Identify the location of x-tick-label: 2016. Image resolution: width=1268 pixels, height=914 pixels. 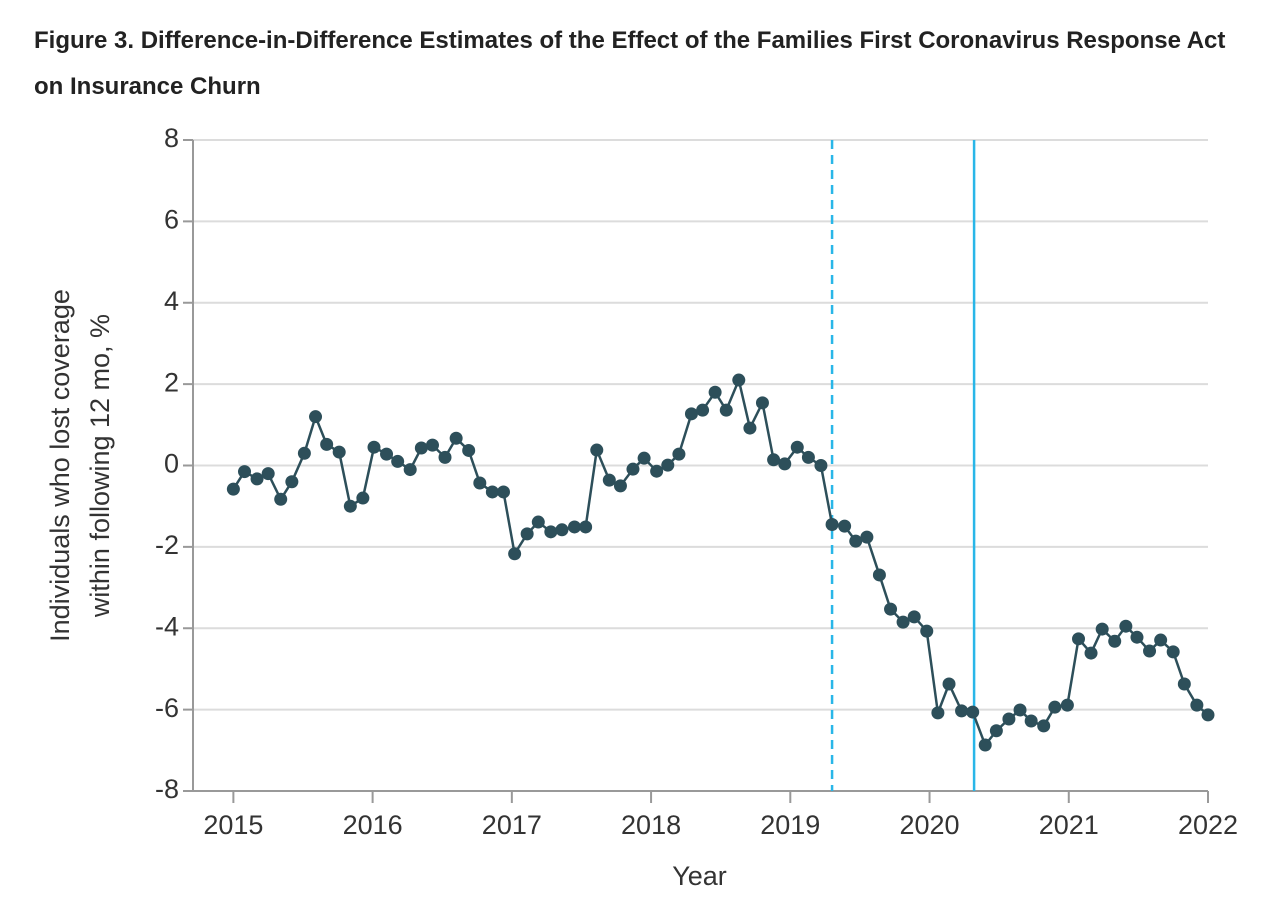
(373, 825).